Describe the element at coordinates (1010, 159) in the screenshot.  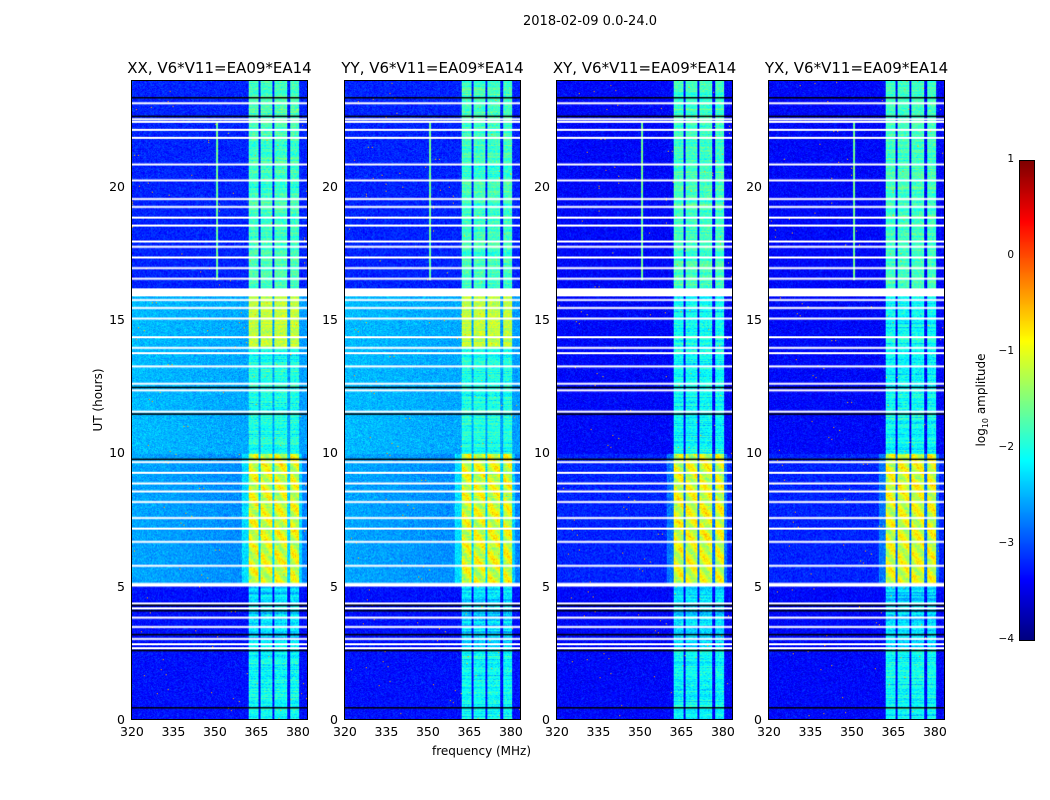
I see `colorbar-tick-label: 1` at that location.